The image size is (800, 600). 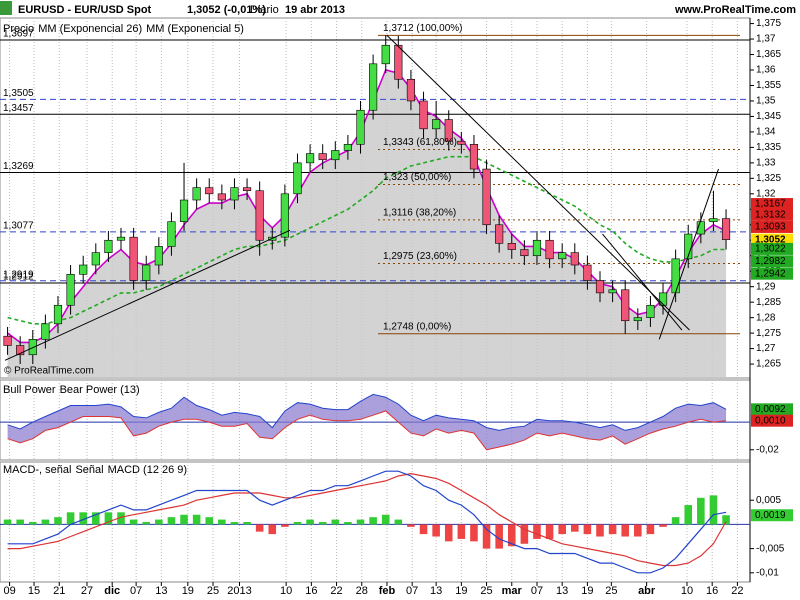 What do you see at coordinates (737, 591) in the screenshot?
I see `x-tick-label: 22` at bounding box center [737, 591].